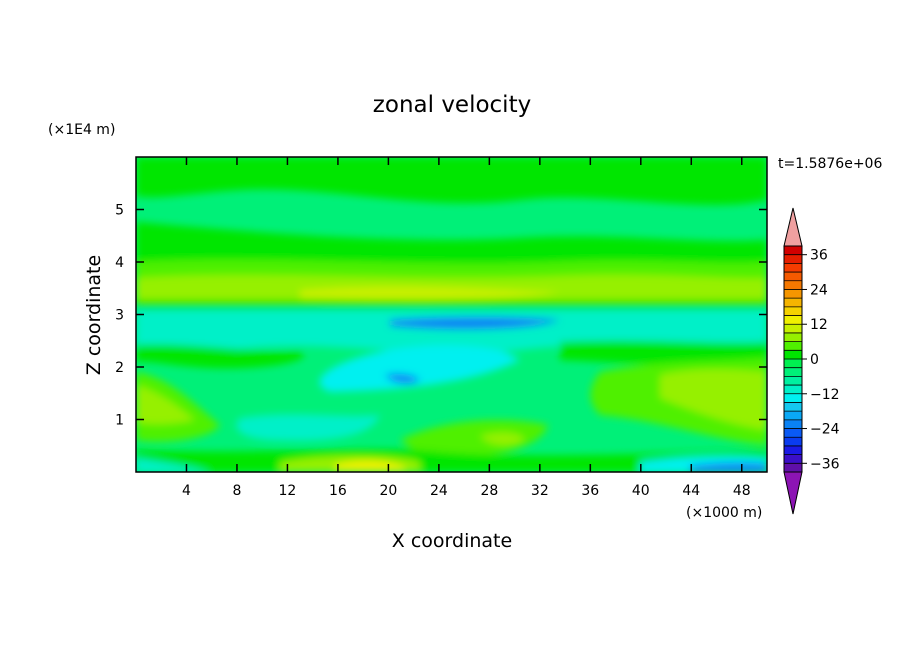  What do you see at coordinates (793, 227) in the screenshot?
I see `colorbar-over-triangle` at bounding box center [793, 227].